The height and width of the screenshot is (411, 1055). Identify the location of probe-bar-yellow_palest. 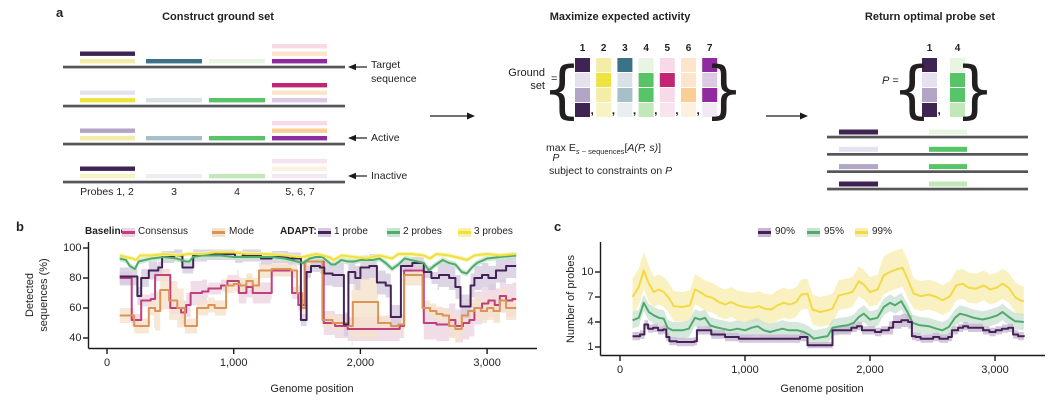
(107, 176).